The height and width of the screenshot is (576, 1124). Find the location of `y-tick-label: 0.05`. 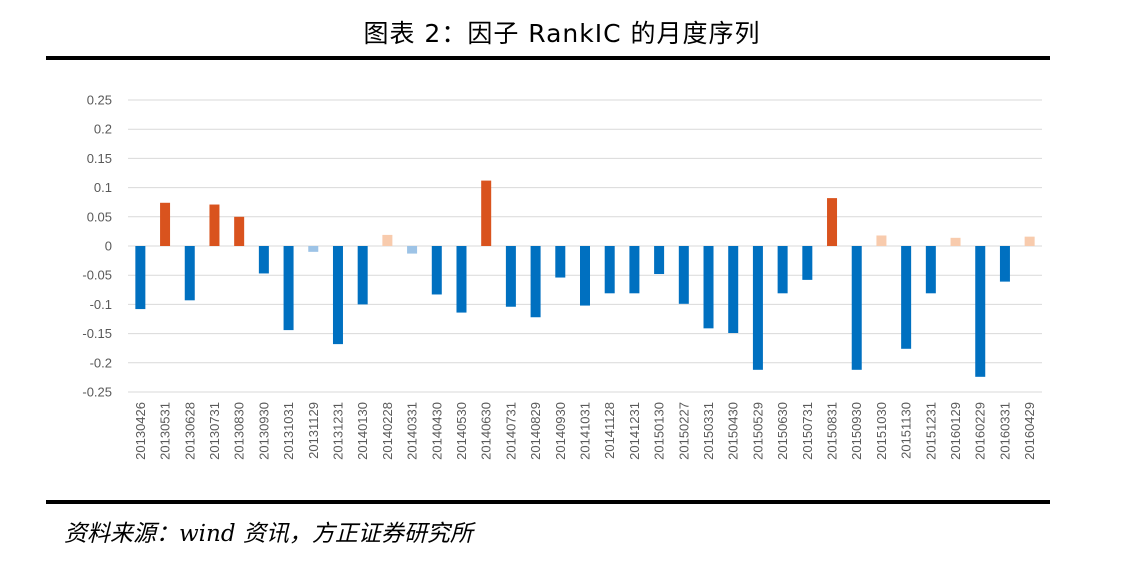

y-tick-label: 0.05 is located at coordinates (99, 216).